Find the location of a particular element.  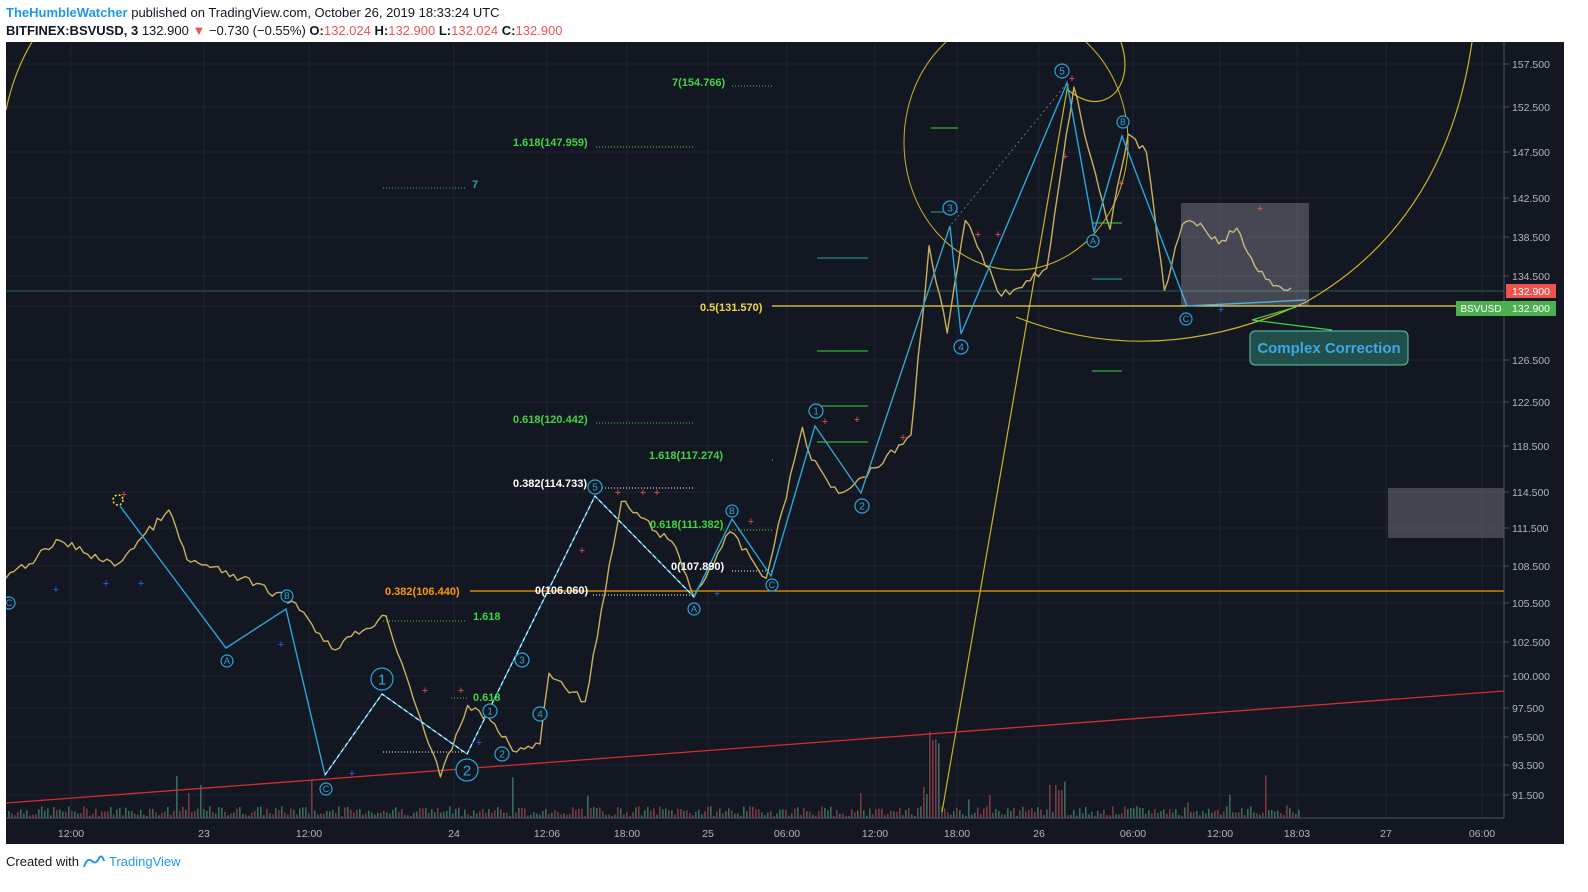

consolidation-box is located at coordinates (1245, 254).